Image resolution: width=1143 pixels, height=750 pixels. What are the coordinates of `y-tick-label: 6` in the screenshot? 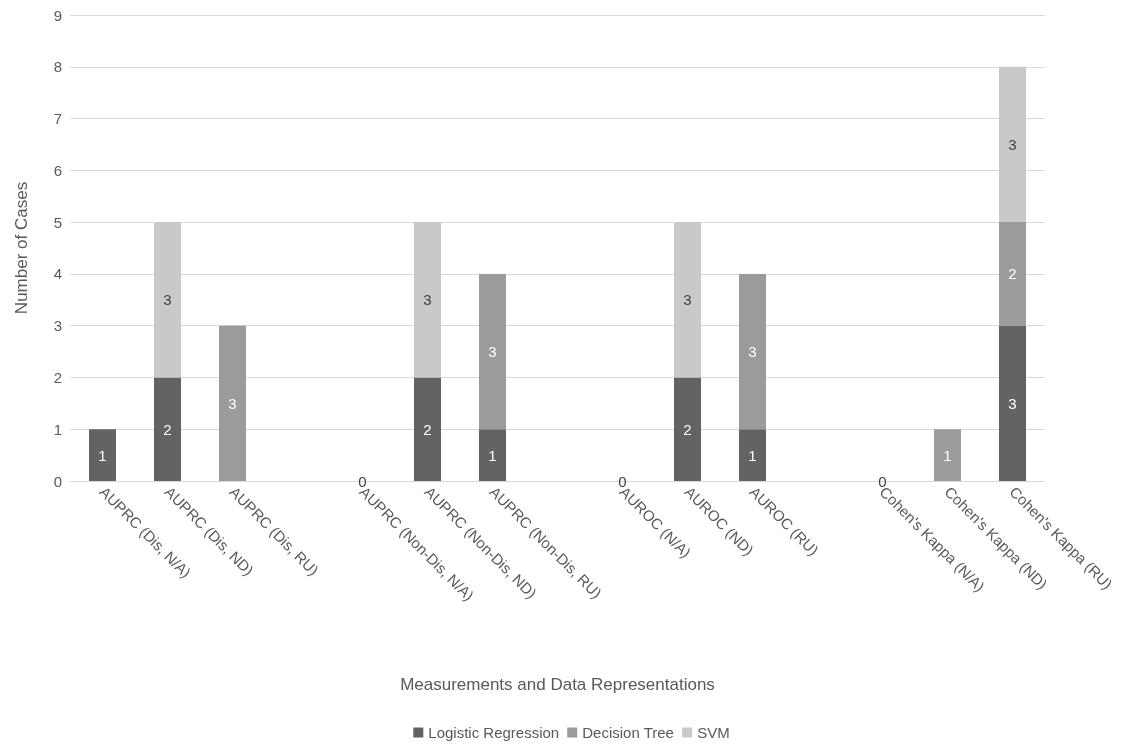 It's located at (57, 170).